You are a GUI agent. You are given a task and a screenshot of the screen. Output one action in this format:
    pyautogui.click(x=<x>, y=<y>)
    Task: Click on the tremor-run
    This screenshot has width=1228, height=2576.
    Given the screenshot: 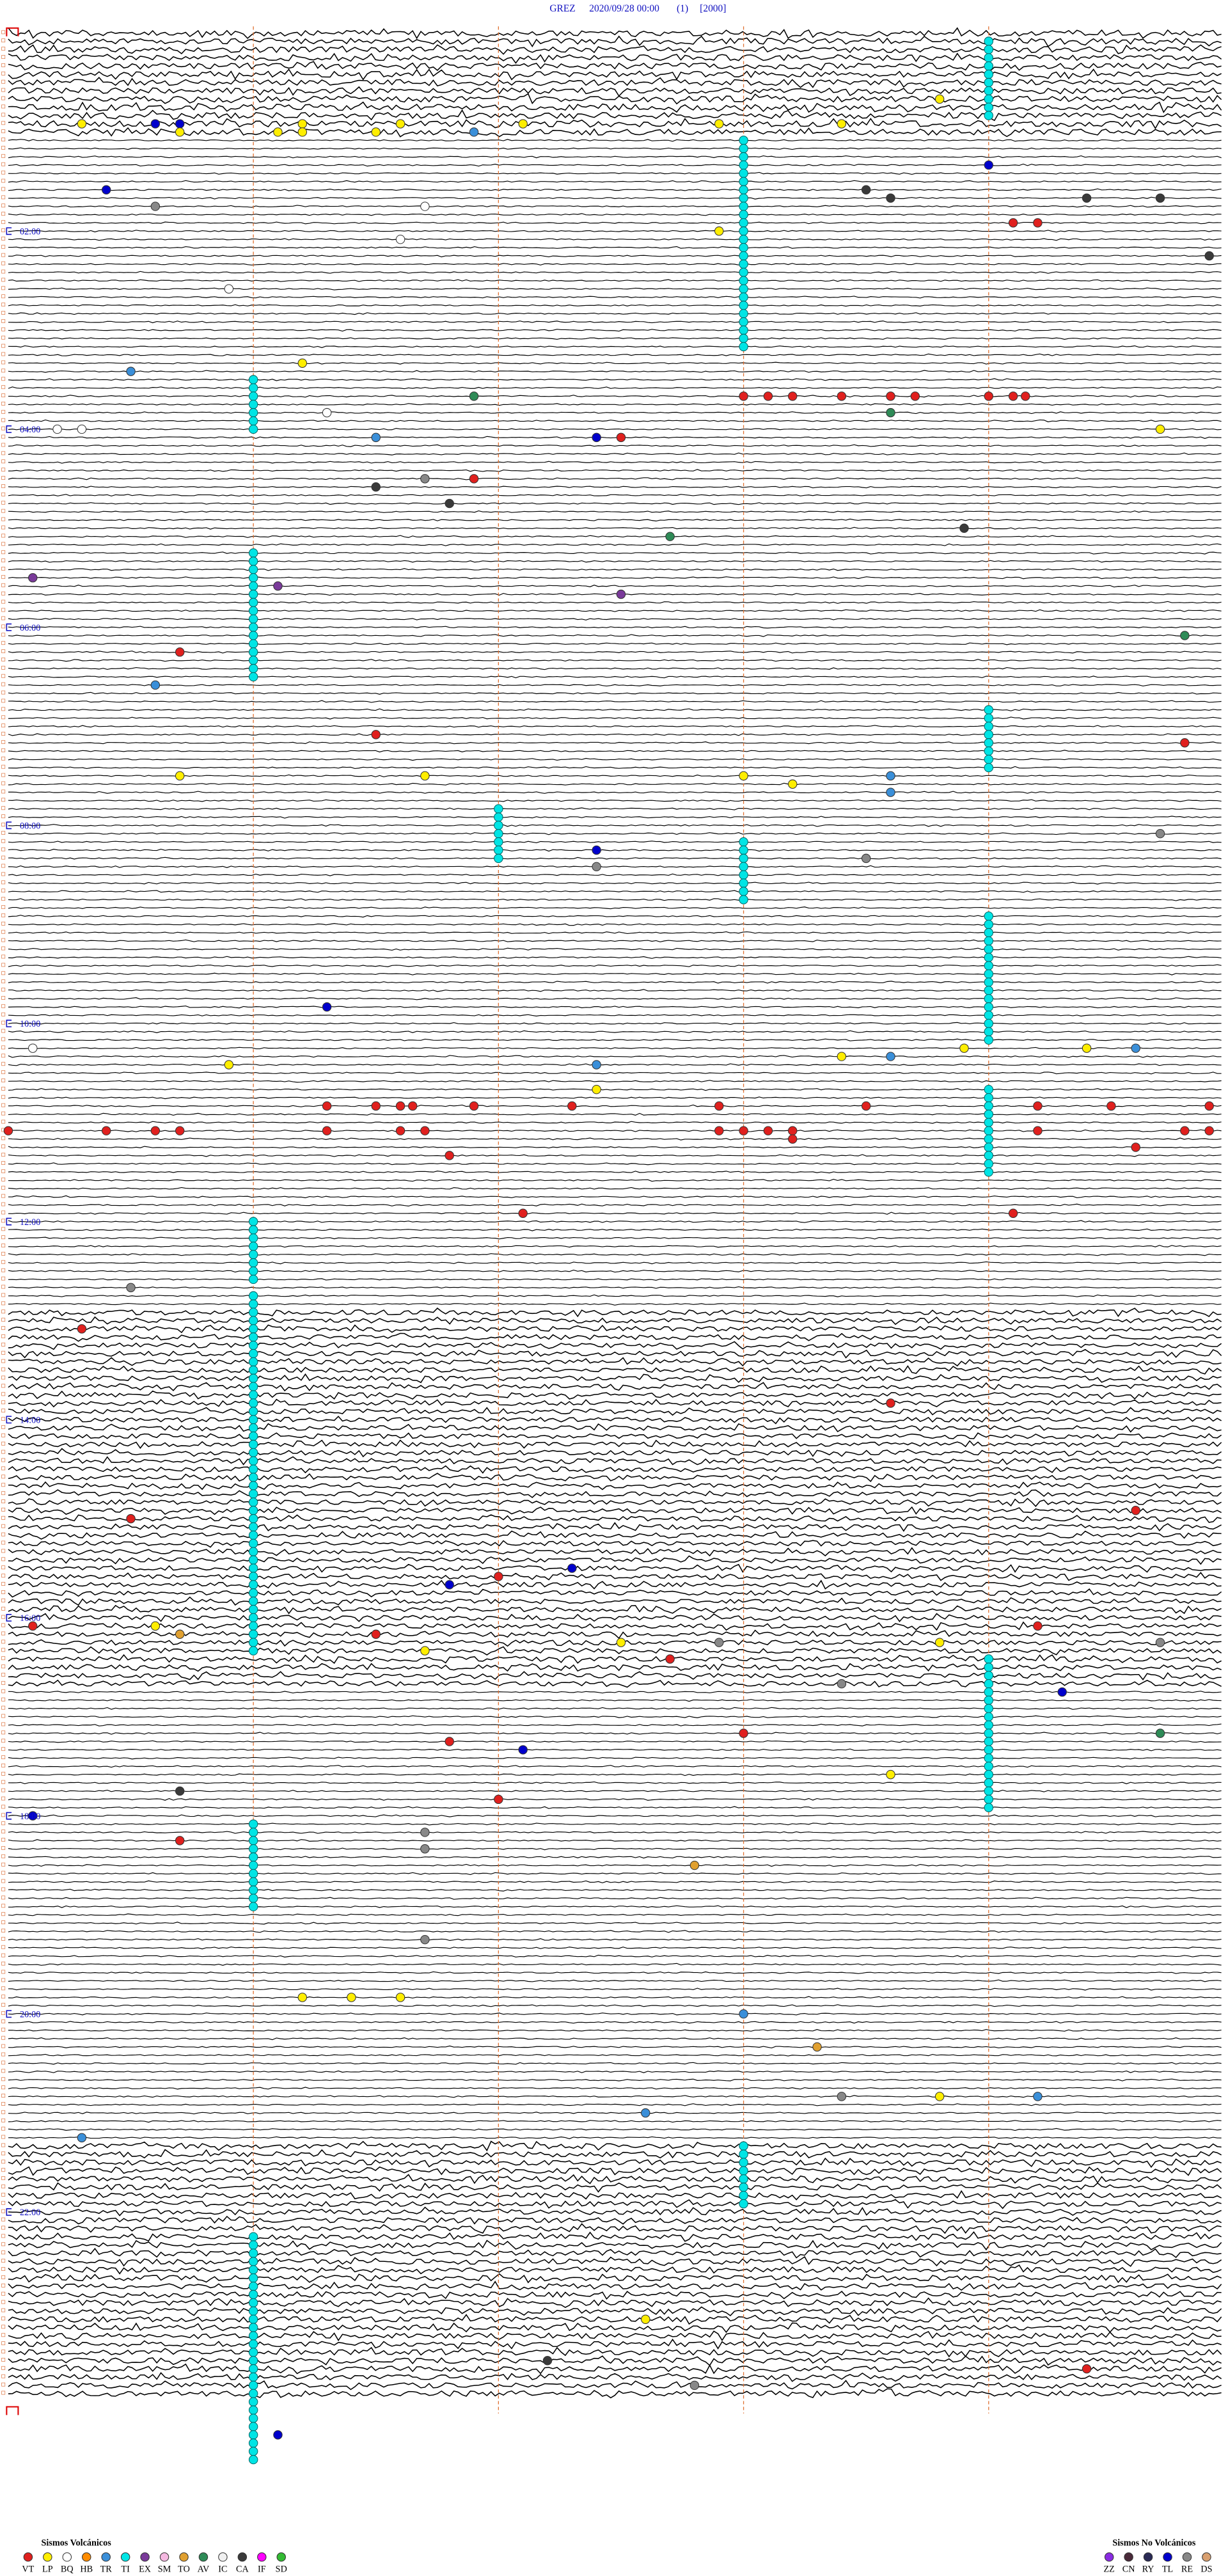 What is the action you would take?
    pyautogui.click(x=989, y=1130)
    